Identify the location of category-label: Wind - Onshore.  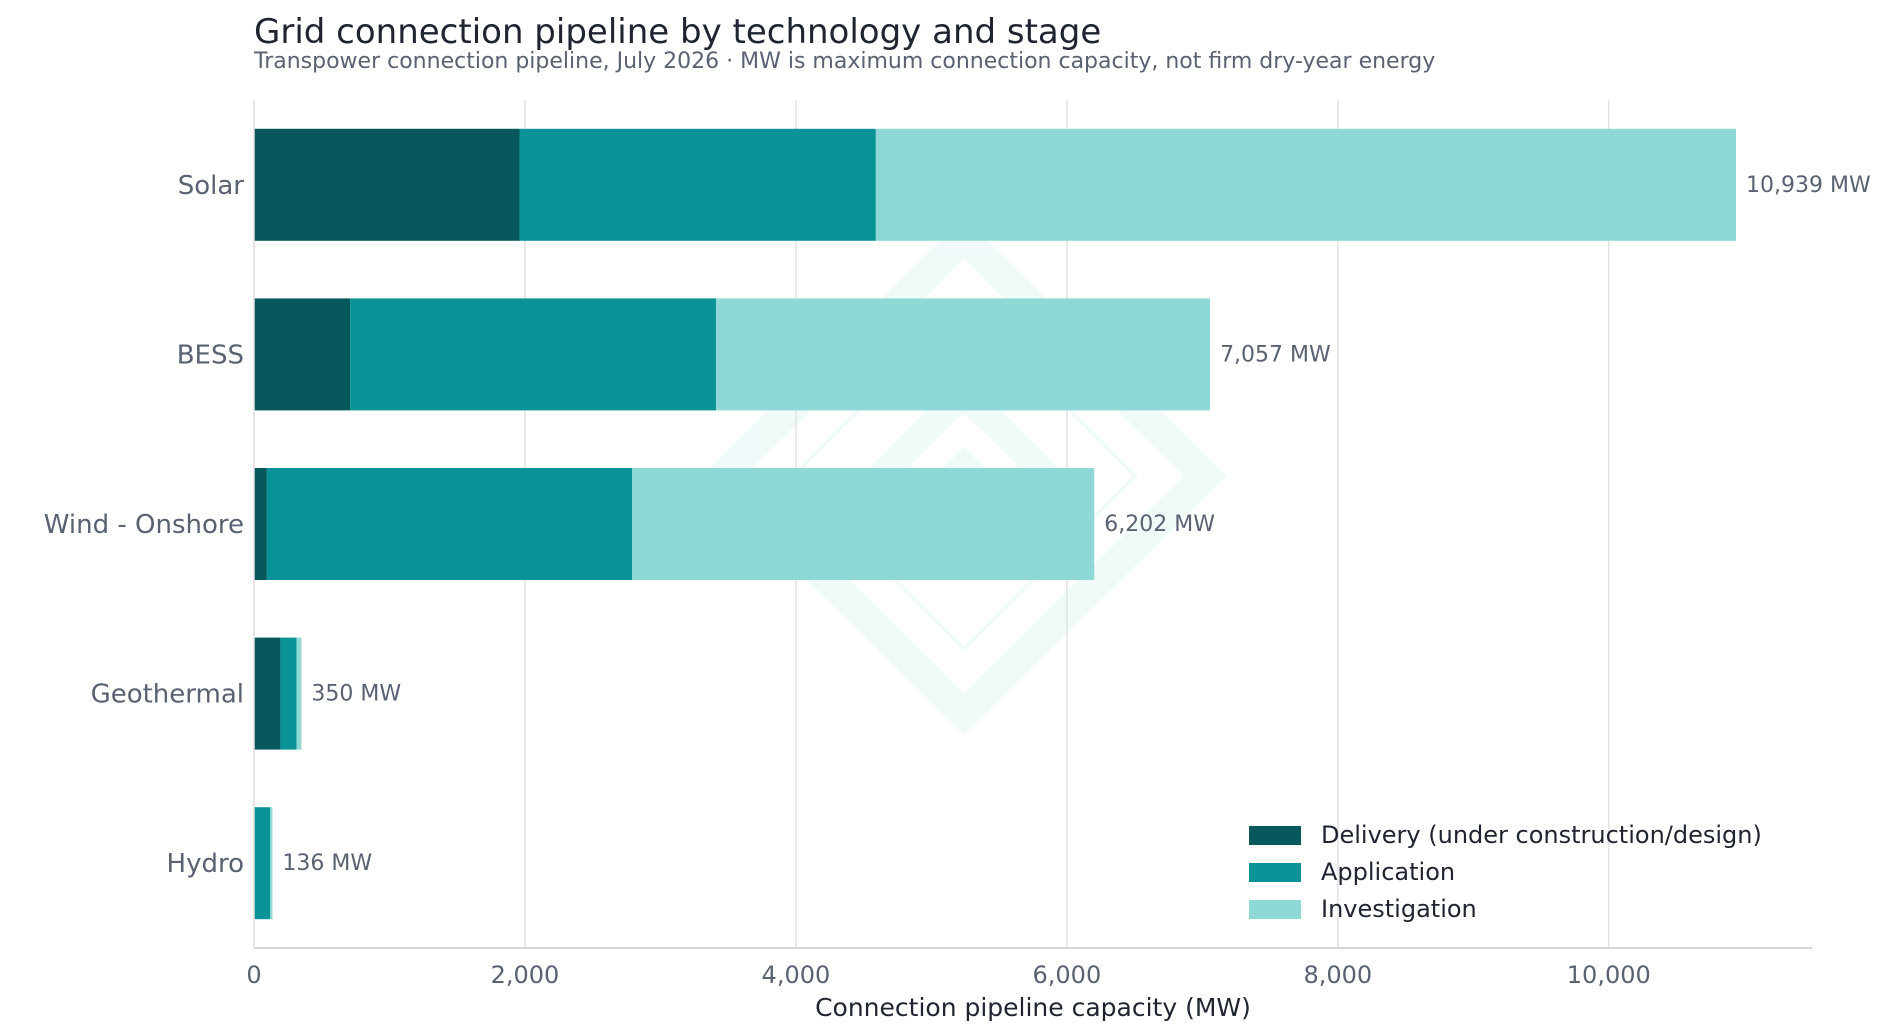
(144, 525).